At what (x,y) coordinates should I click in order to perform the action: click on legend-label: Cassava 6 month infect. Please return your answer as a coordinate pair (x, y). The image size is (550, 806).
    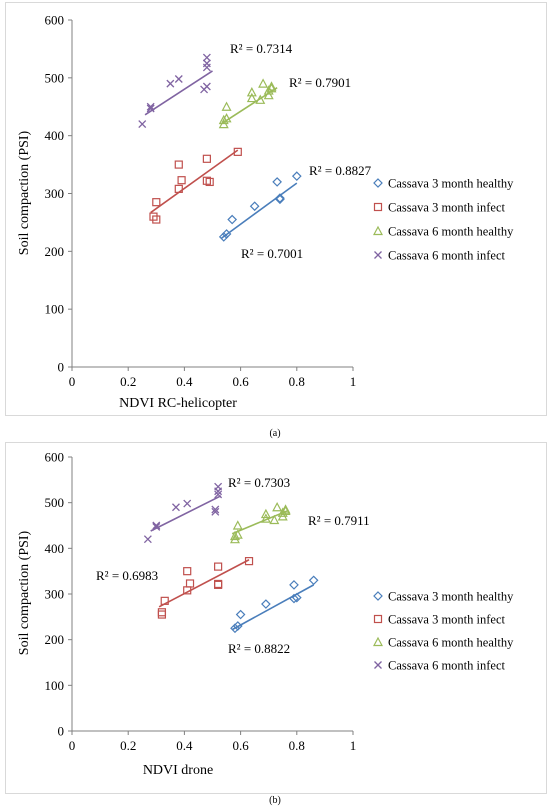
    Looking at the image, I should click on (447, 256).